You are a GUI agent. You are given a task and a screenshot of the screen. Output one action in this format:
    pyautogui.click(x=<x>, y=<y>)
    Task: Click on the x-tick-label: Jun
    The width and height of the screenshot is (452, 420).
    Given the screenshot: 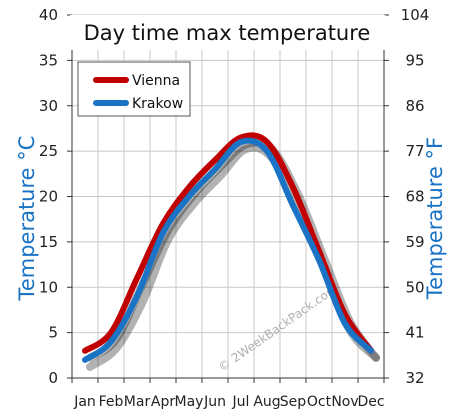 What is the action you would take?
    pyautogui.click(x=214, y=402)
    